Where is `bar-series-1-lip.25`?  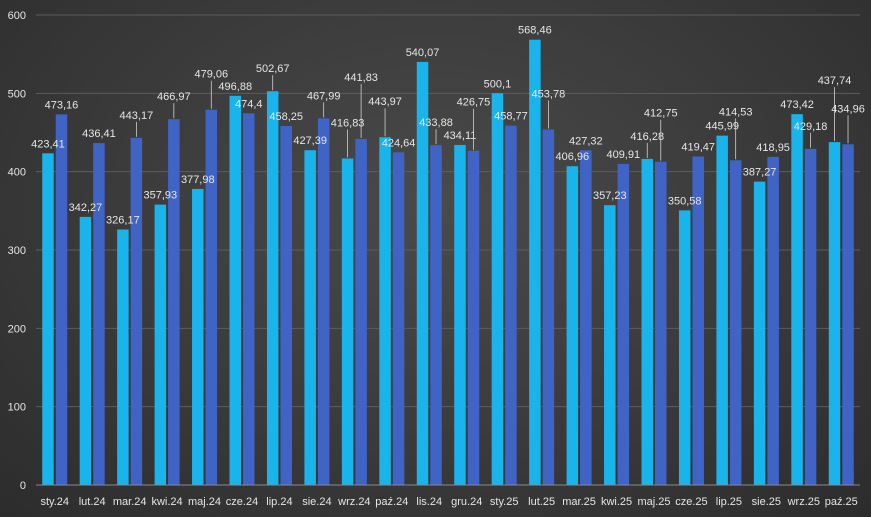
bar-series-1-lip.25 is located at coordinates (722, 310).